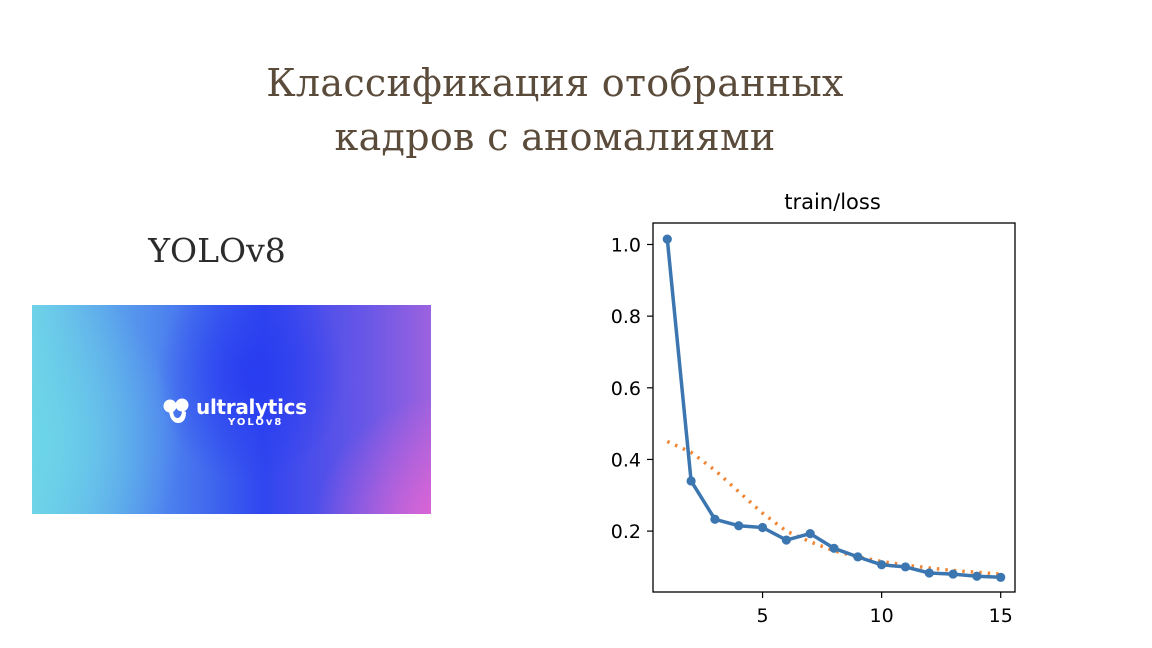  Describe the element at coordinates (626, 245) in the screenshot. I see `y-tick-label: 1.0` at that location.